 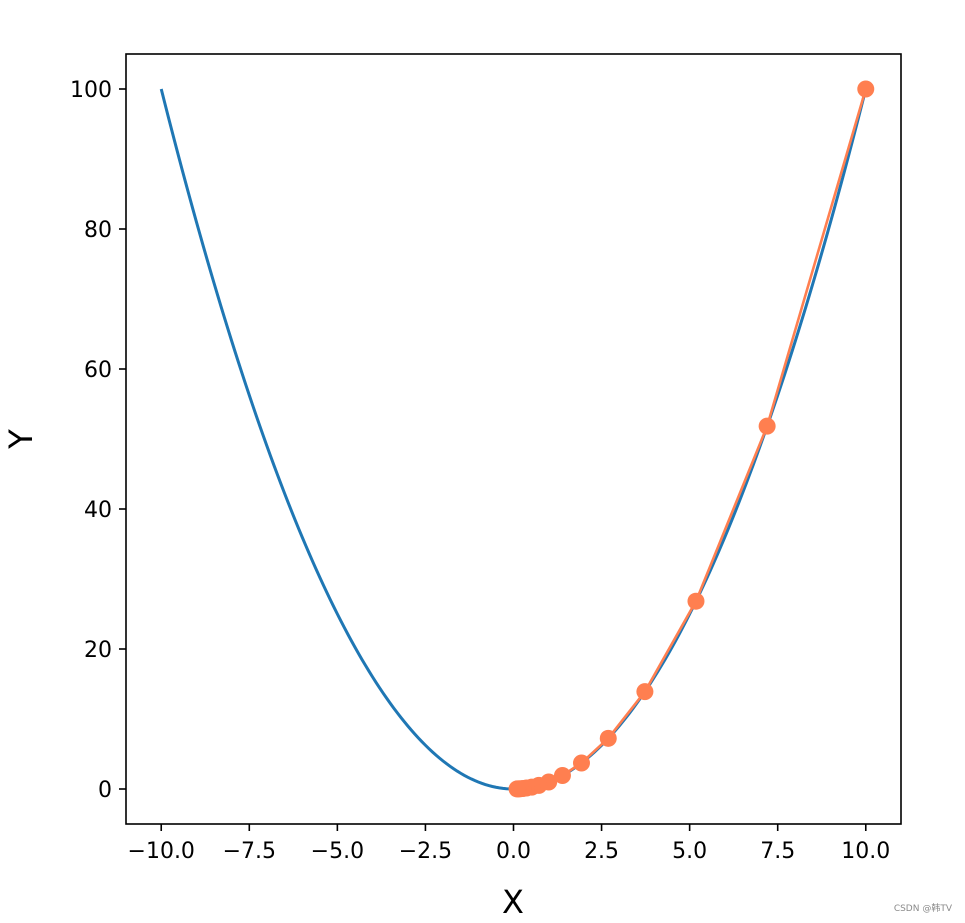 What do you see at coordinates (923, 908) in the screenshot?
I see `watermark-text: CSDN @韩TV` at bounding box center [923, 908].